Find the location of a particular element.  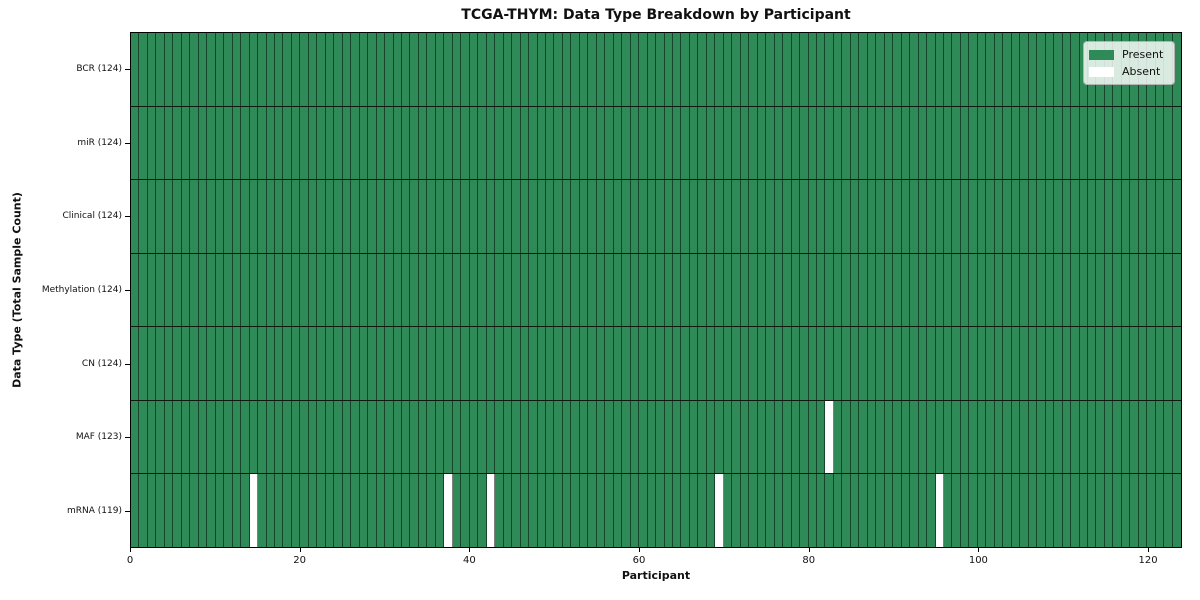

y-tick-label: miR (124) is located at coordinates (99, 142).